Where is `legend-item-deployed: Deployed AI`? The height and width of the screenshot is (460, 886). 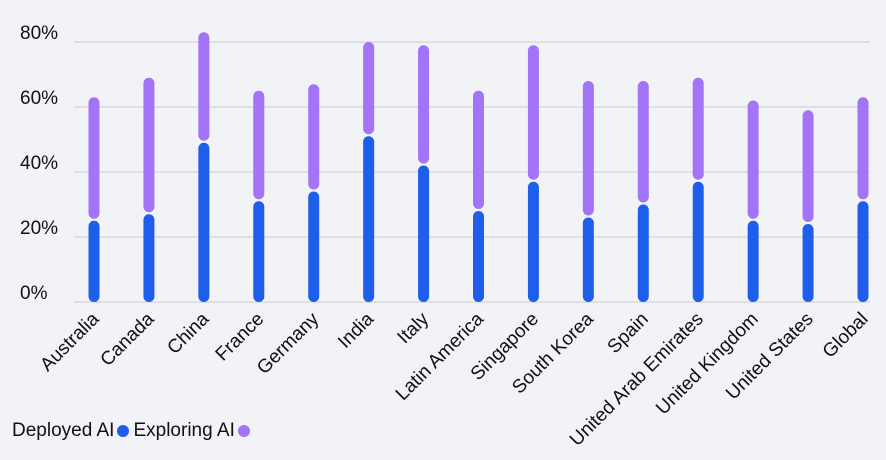 legend-item-deployed: Deployed AI is located at coordinates (71, 431).